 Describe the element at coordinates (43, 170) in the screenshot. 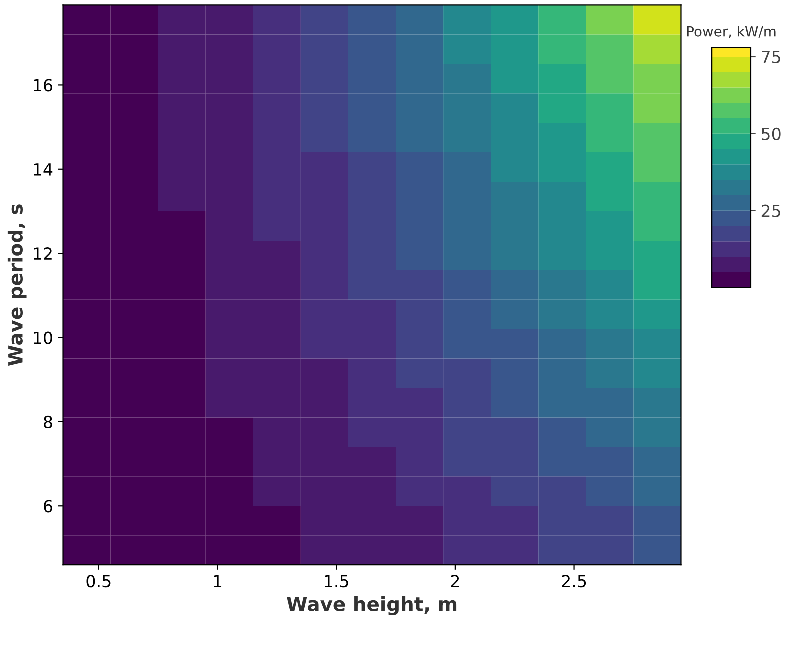

I see `y-tick-label: 14` at that location.